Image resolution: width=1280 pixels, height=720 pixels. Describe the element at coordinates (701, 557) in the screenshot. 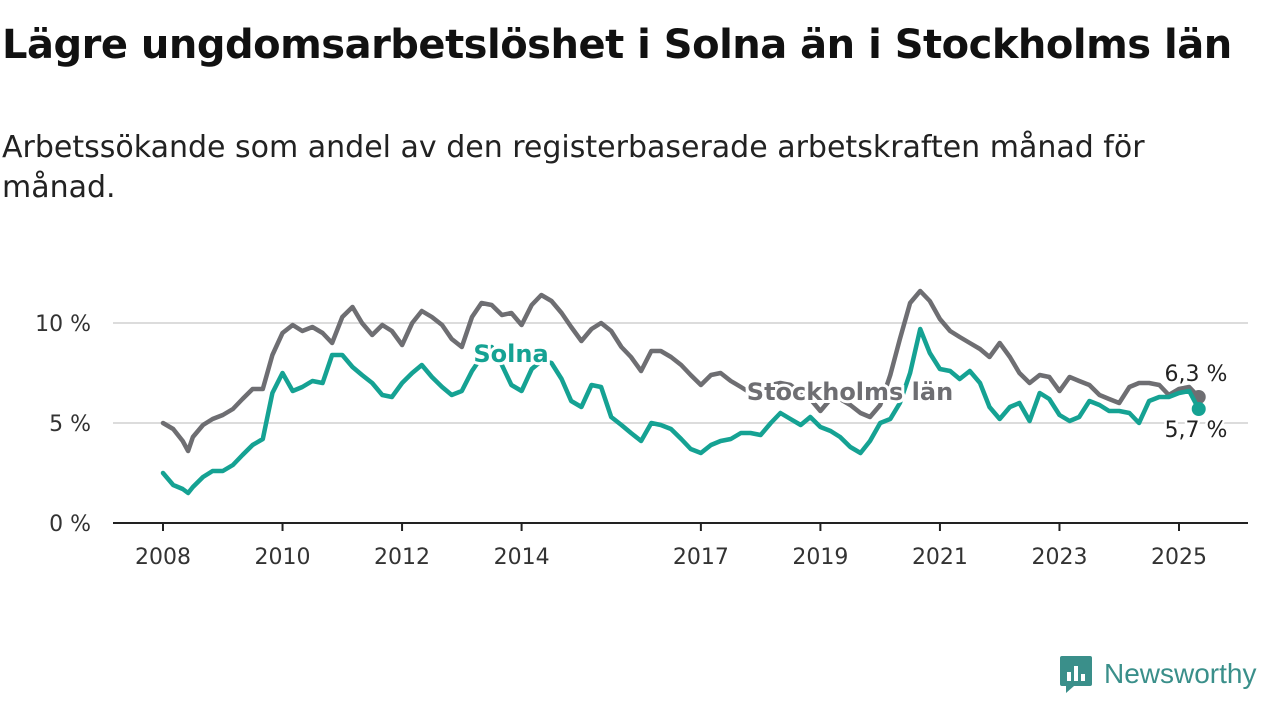

I see `x-tick-label: 2017` at that location.